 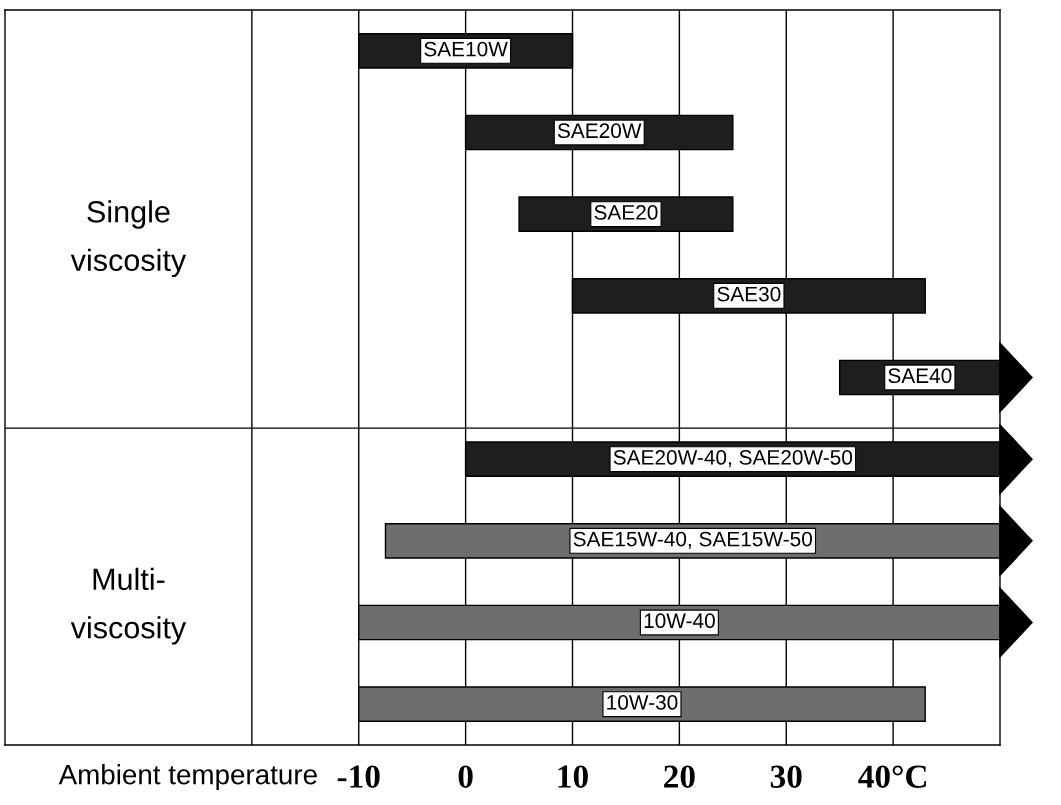 What do you see at coordinates (692, 540) in the screenshot?
I see `y-tick-label: SAE15W-40, SAE15W-50` at bounding box center [692, 540].